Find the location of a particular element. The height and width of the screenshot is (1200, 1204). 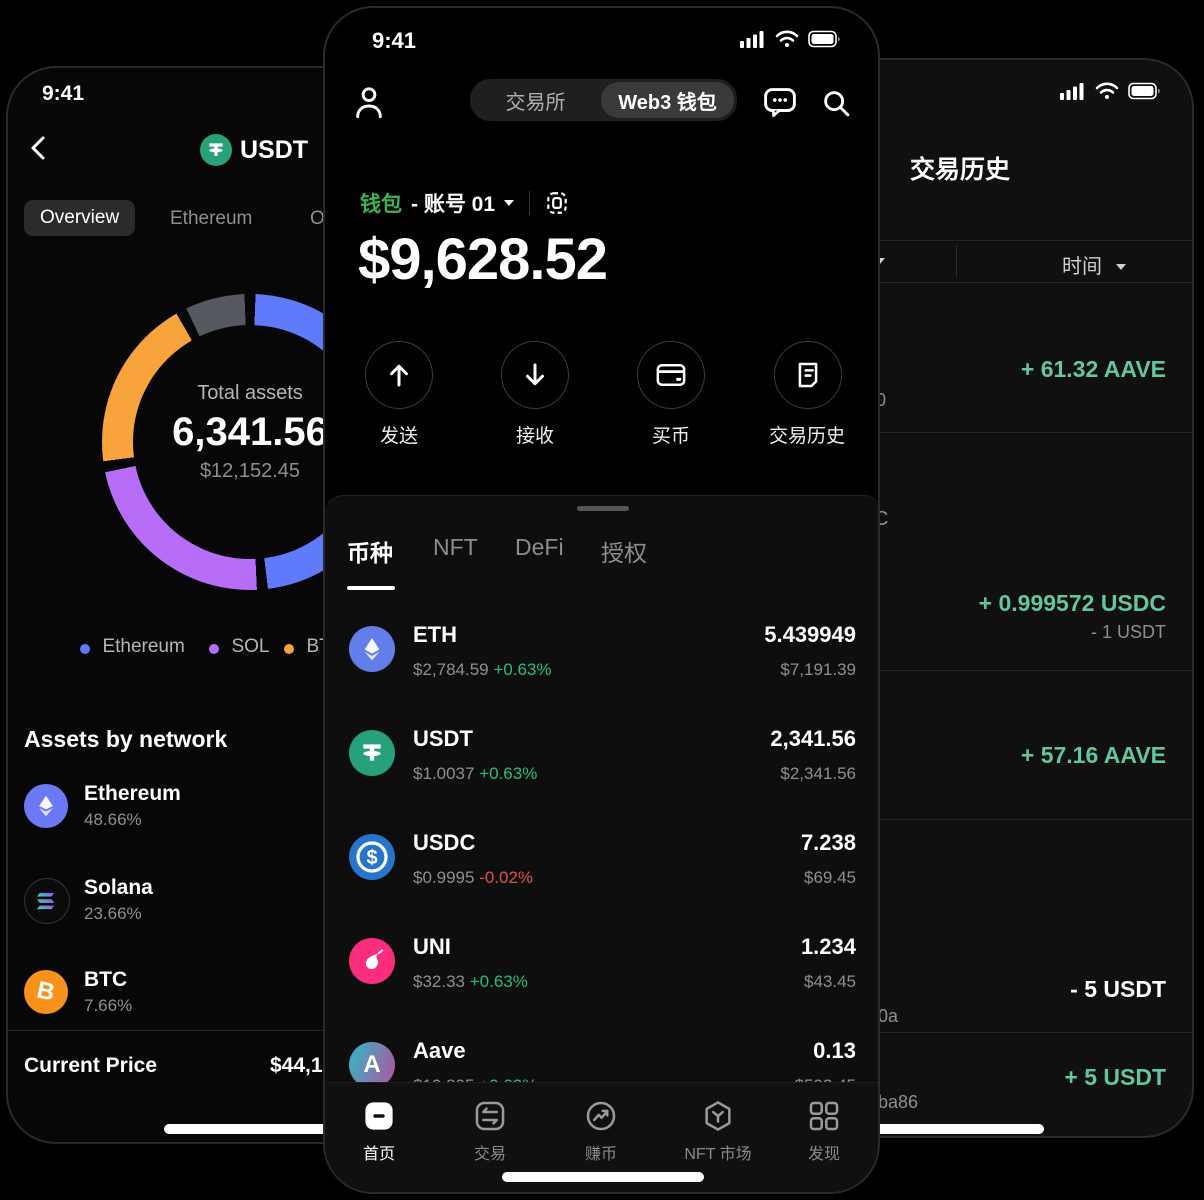

token-row: $ USDC $0.9995 -0.02% 7.238 $69.45 is located at coordinates (601, 868).